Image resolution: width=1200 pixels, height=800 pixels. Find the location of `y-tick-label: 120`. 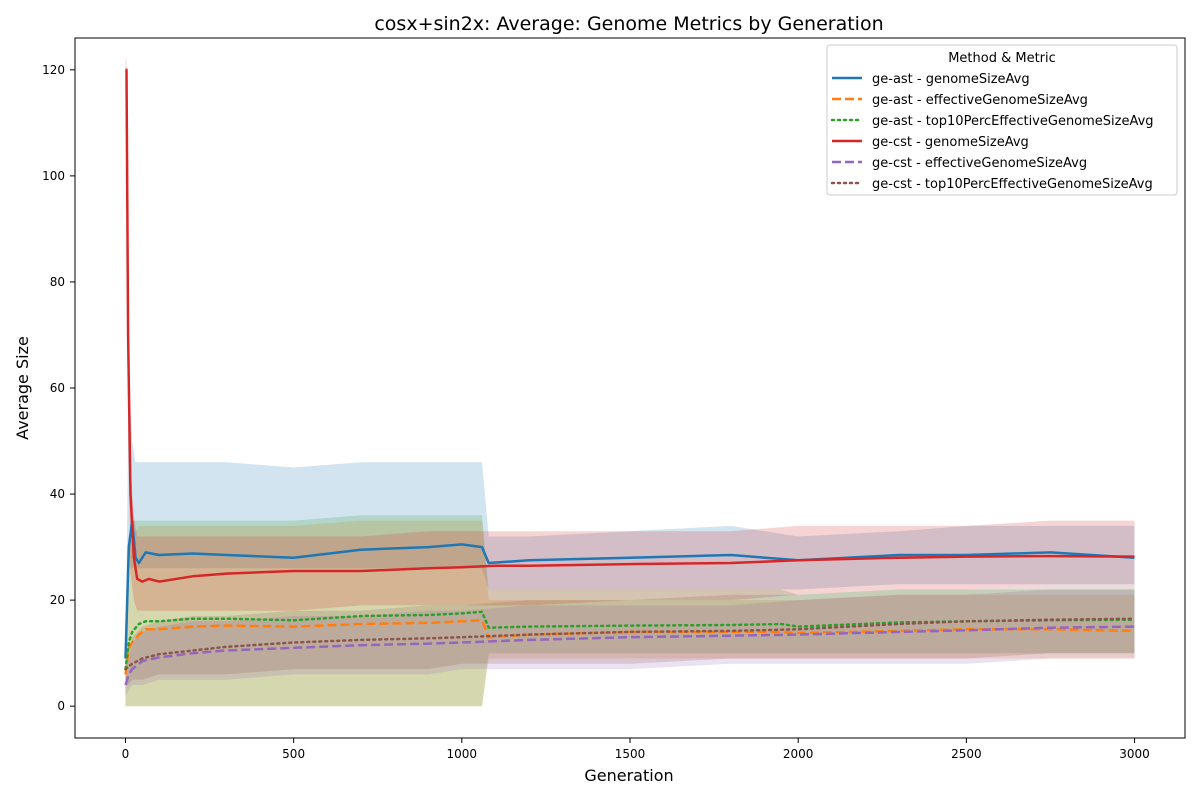

y-tick-label: 120 is located at coordinates (53, 70).